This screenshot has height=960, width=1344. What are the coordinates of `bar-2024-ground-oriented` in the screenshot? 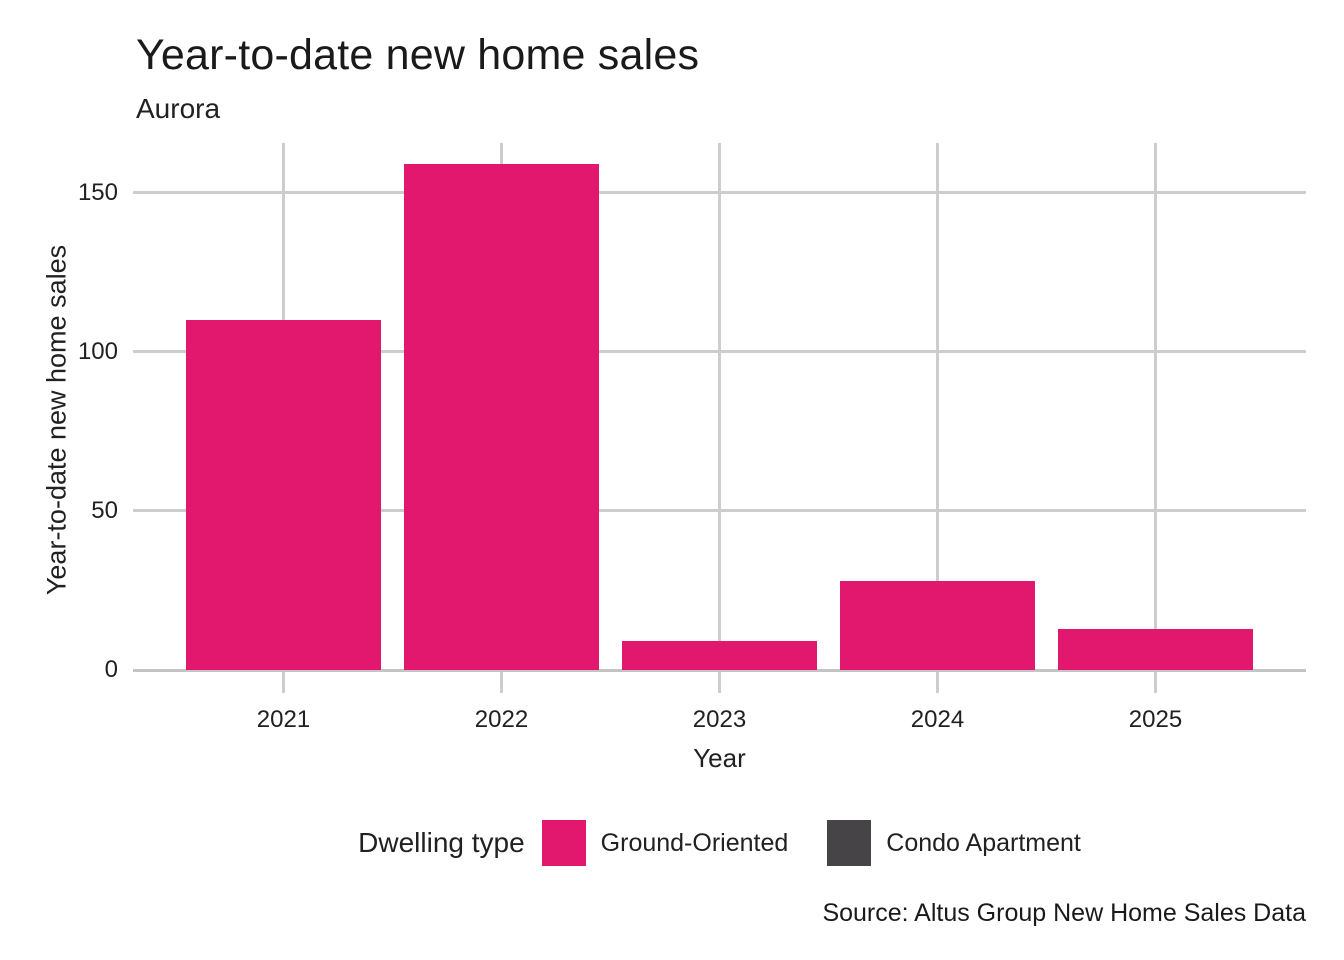 It's located at (937, 625).